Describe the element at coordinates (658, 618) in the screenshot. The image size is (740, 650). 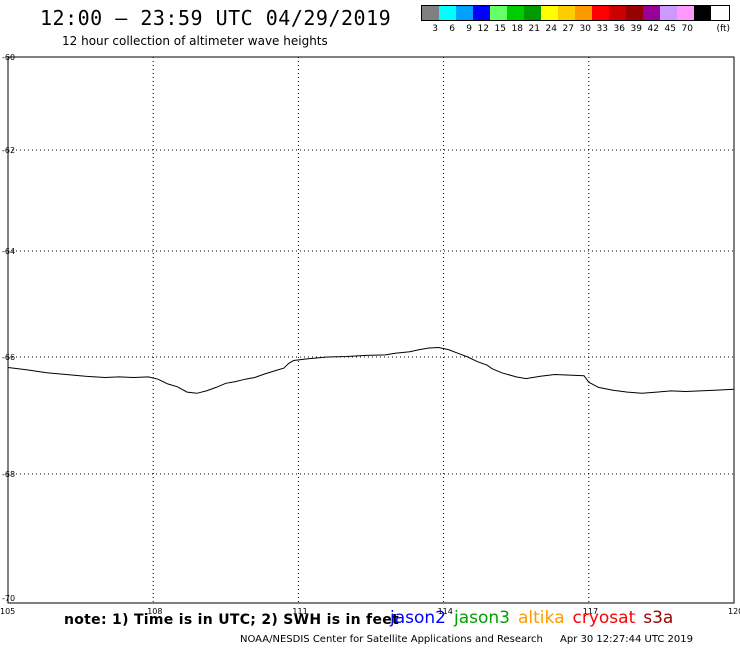
I see `satellite-s3a: s3a` at that location.